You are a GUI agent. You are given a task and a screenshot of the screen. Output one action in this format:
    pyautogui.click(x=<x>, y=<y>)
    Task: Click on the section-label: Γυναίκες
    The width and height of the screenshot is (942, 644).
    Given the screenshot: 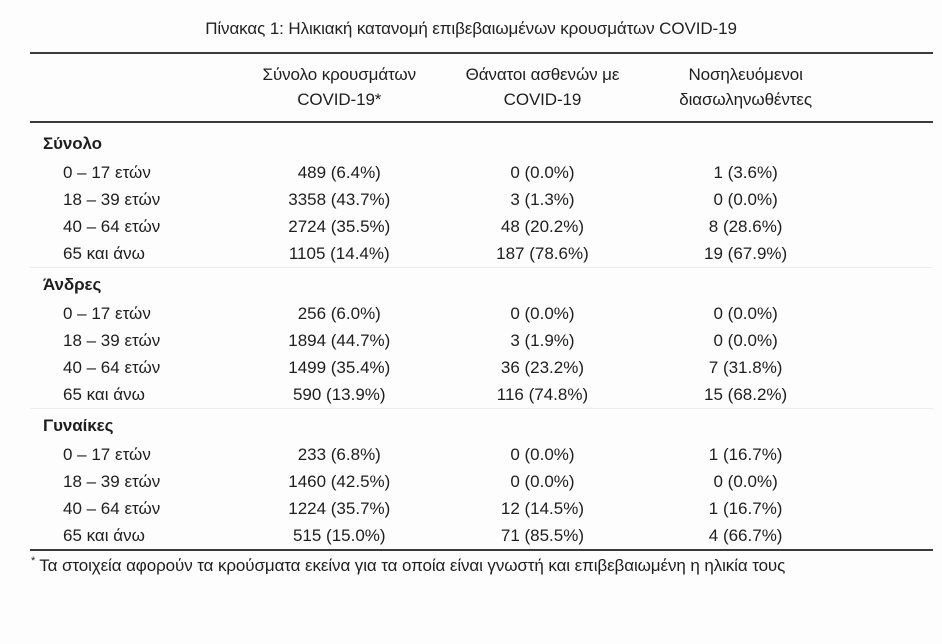 What is the action you would take?
    pyautogui.click(x=481, y=424)
    